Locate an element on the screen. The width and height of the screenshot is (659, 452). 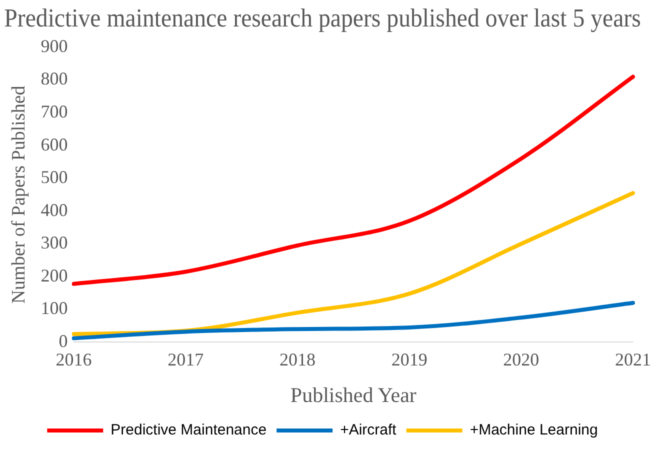
y-tick-label: 600 is located at coordinates (54, 144).